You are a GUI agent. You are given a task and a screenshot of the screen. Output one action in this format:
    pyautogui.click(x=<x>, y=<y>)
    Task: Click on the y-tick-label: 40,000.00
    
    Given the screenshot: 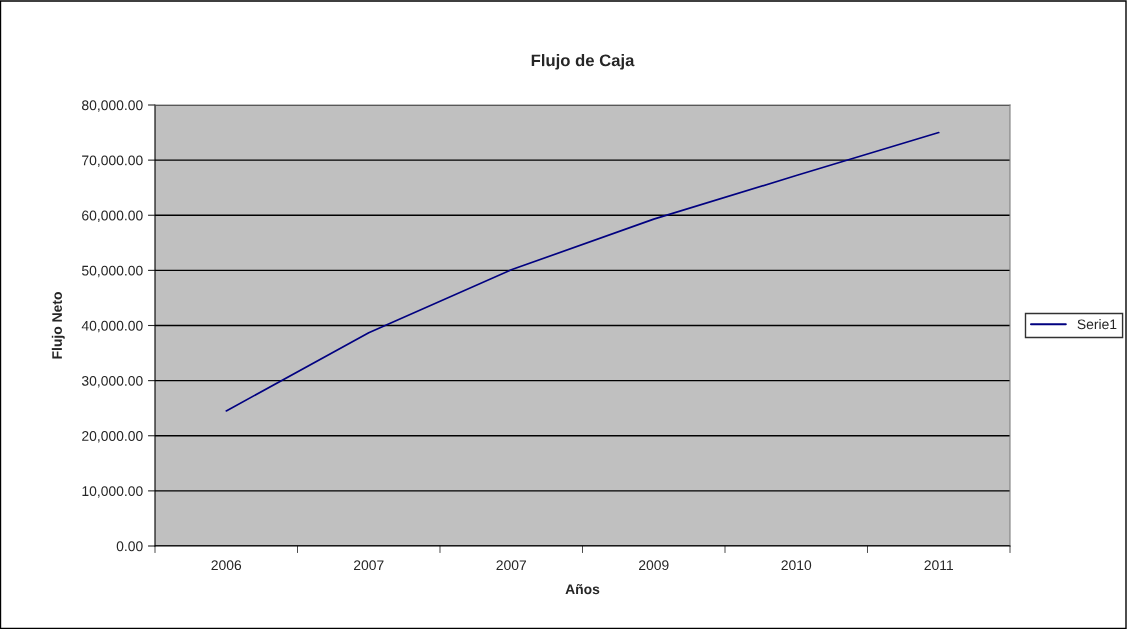 What is the action you would take?
    pyautogui.click(x=112, y=326)
    